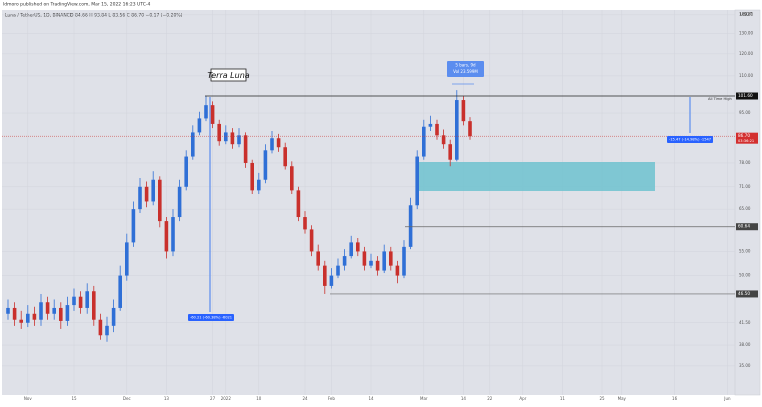 The height and width of the screenshot is (407, 762). What do you see at coordinates (727, 398) in the screenshot?
I see `x-tick-label: Jun` at bounding box center [727, 398].